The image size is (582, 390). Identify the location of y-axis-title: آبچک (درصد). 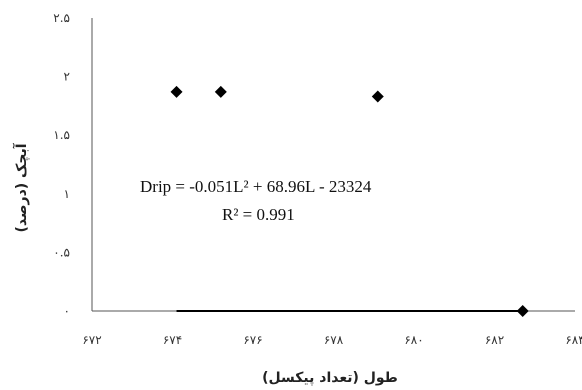
(21, 187).